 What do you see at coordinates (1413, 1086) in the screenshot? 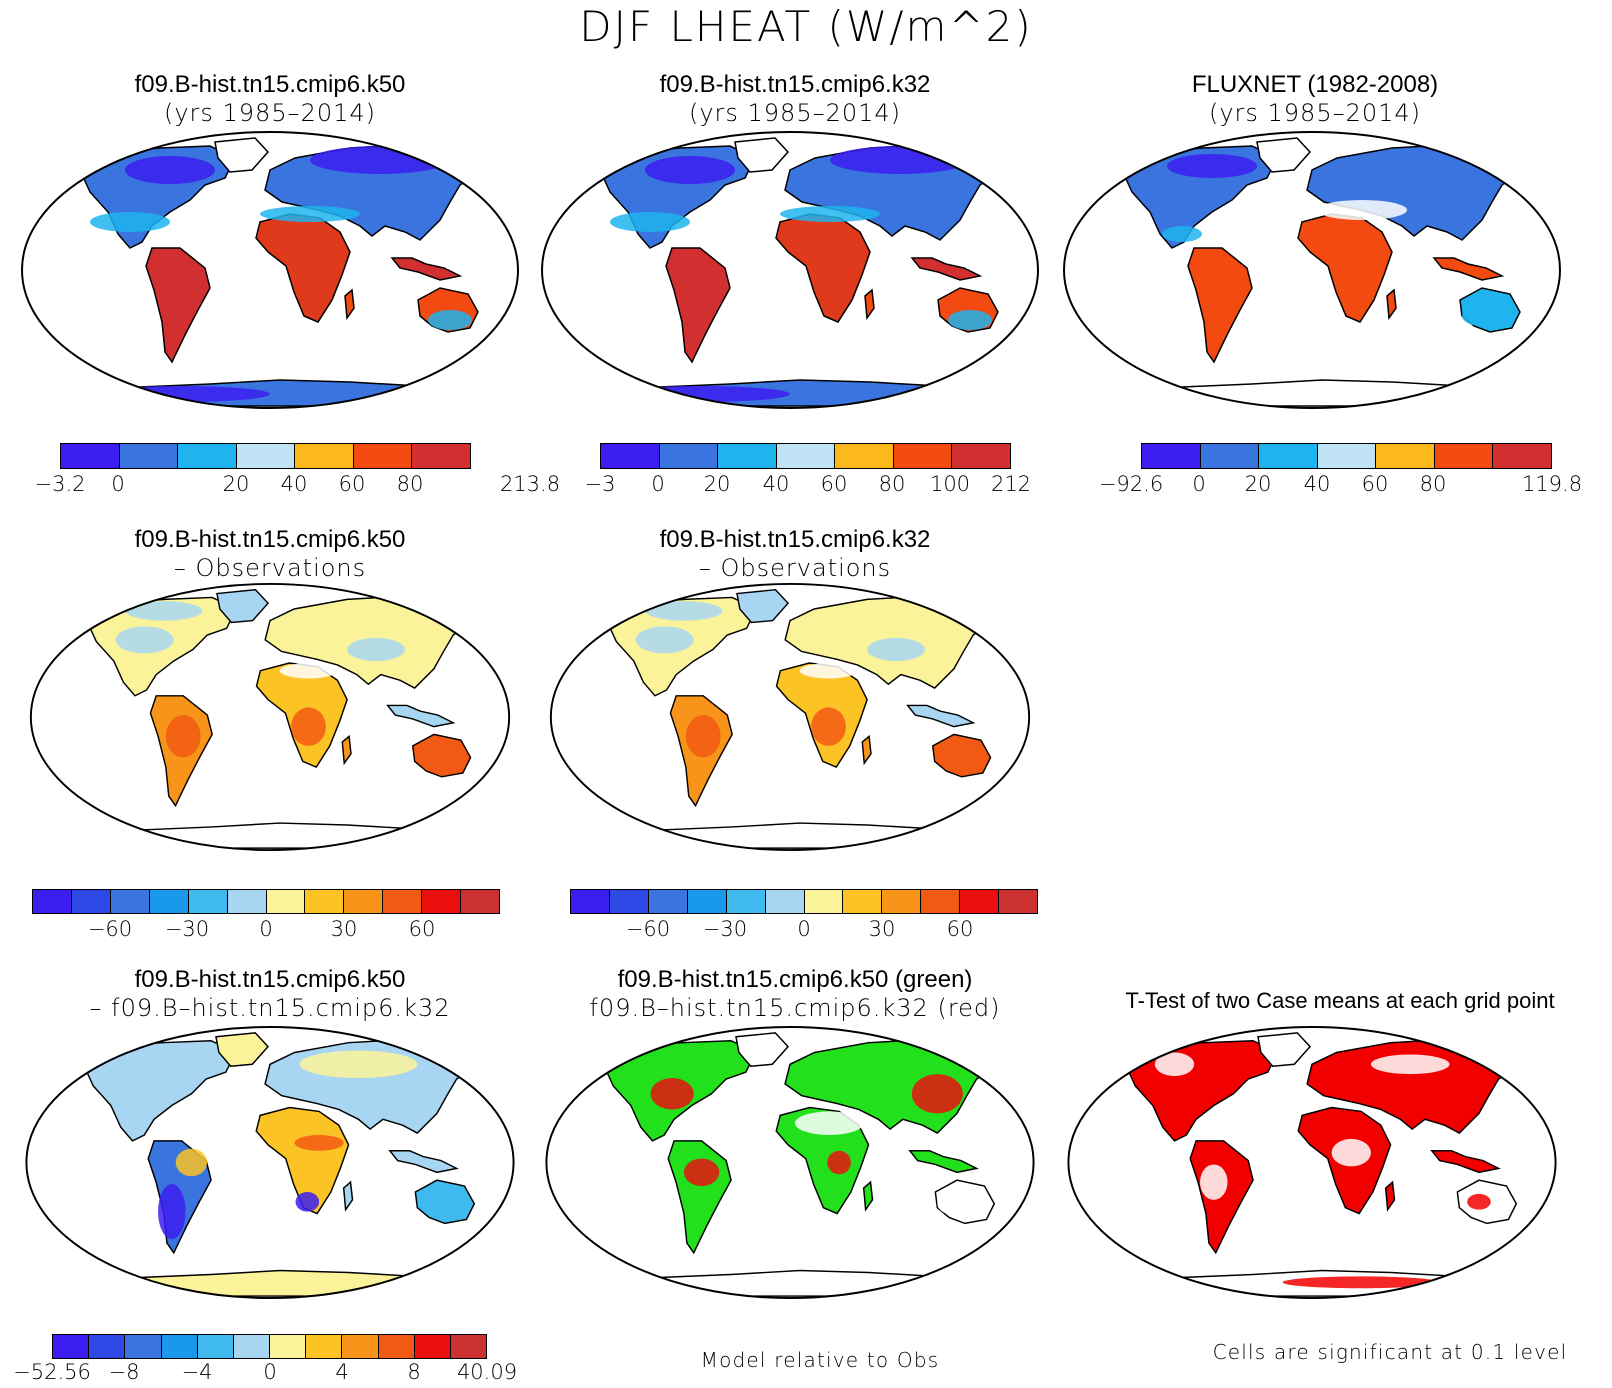
I see `land-europeAsia` at bounding box center [1413, 1086].